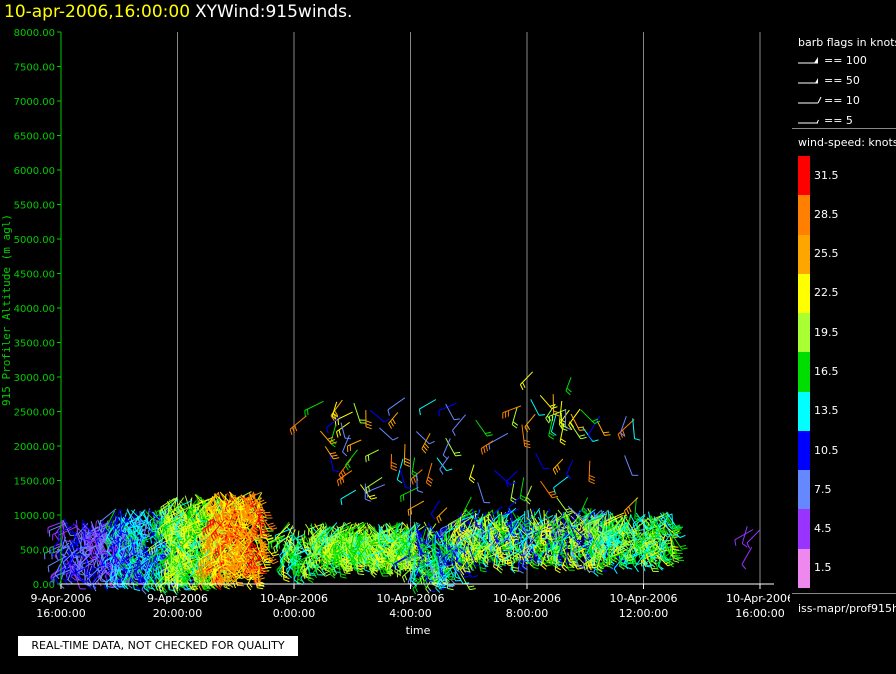  Describe the element at coordinates (158, 646) in the screenshot. I see `quality-note: REAL-TIME DATA, NOT CHECKED FOR QUALITY` at that location.